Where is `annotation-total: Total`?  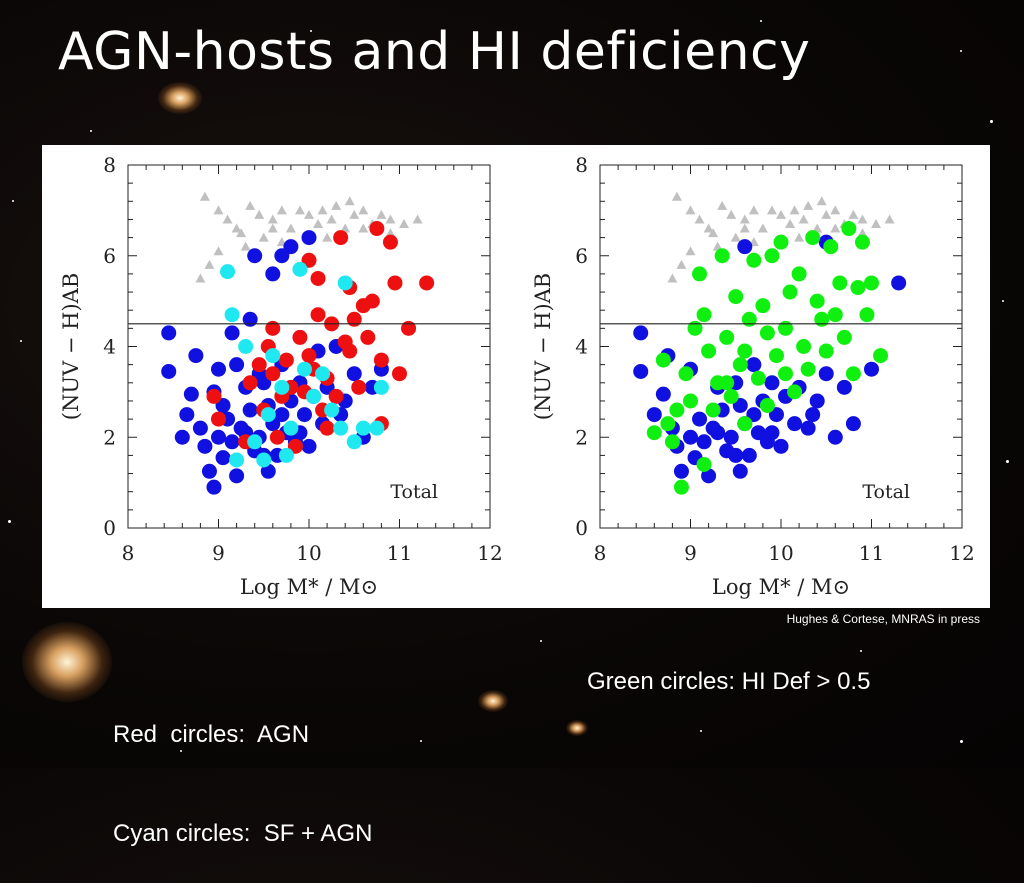 annotation-total: Total is located at coordinates (886, 492).